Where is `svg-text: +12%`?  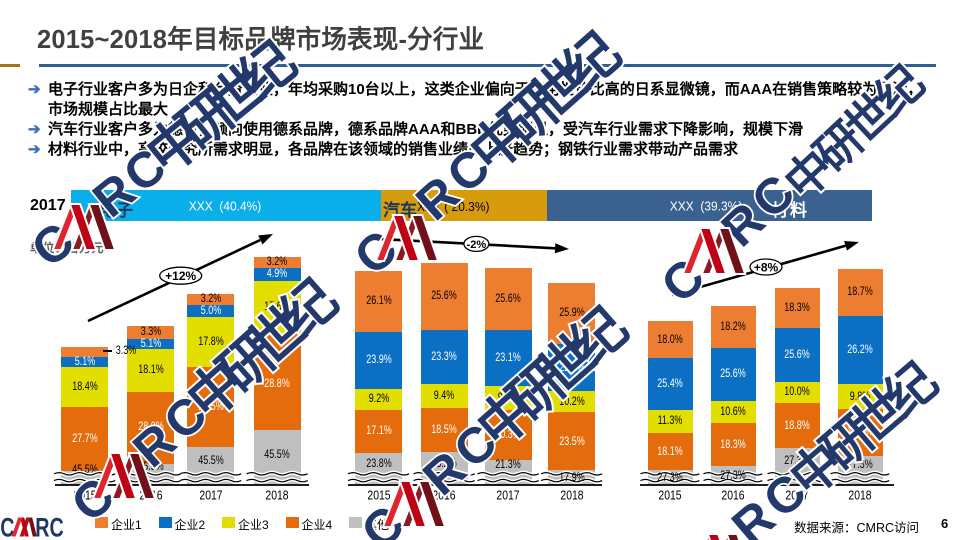 svg-text: +12% is located at coordinates (180, 276).